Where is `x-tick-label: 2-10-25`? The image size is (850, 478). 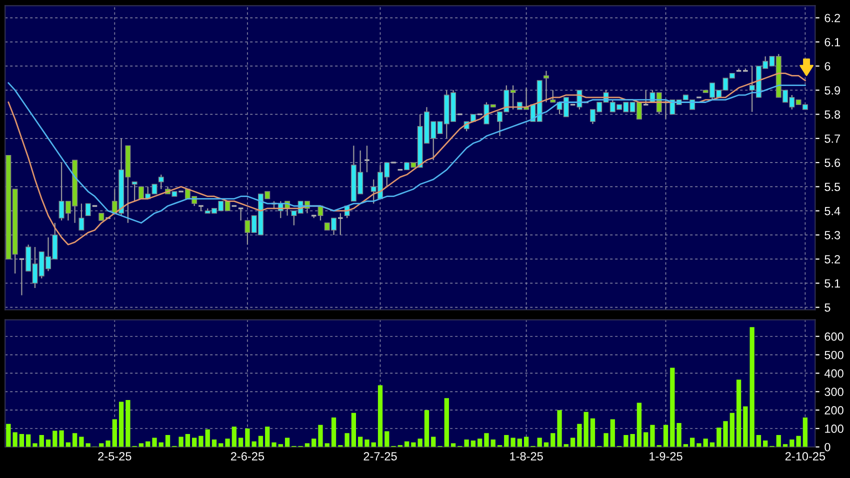
x-tick-label: 2-10-25 is located at coordinates (805, 456).